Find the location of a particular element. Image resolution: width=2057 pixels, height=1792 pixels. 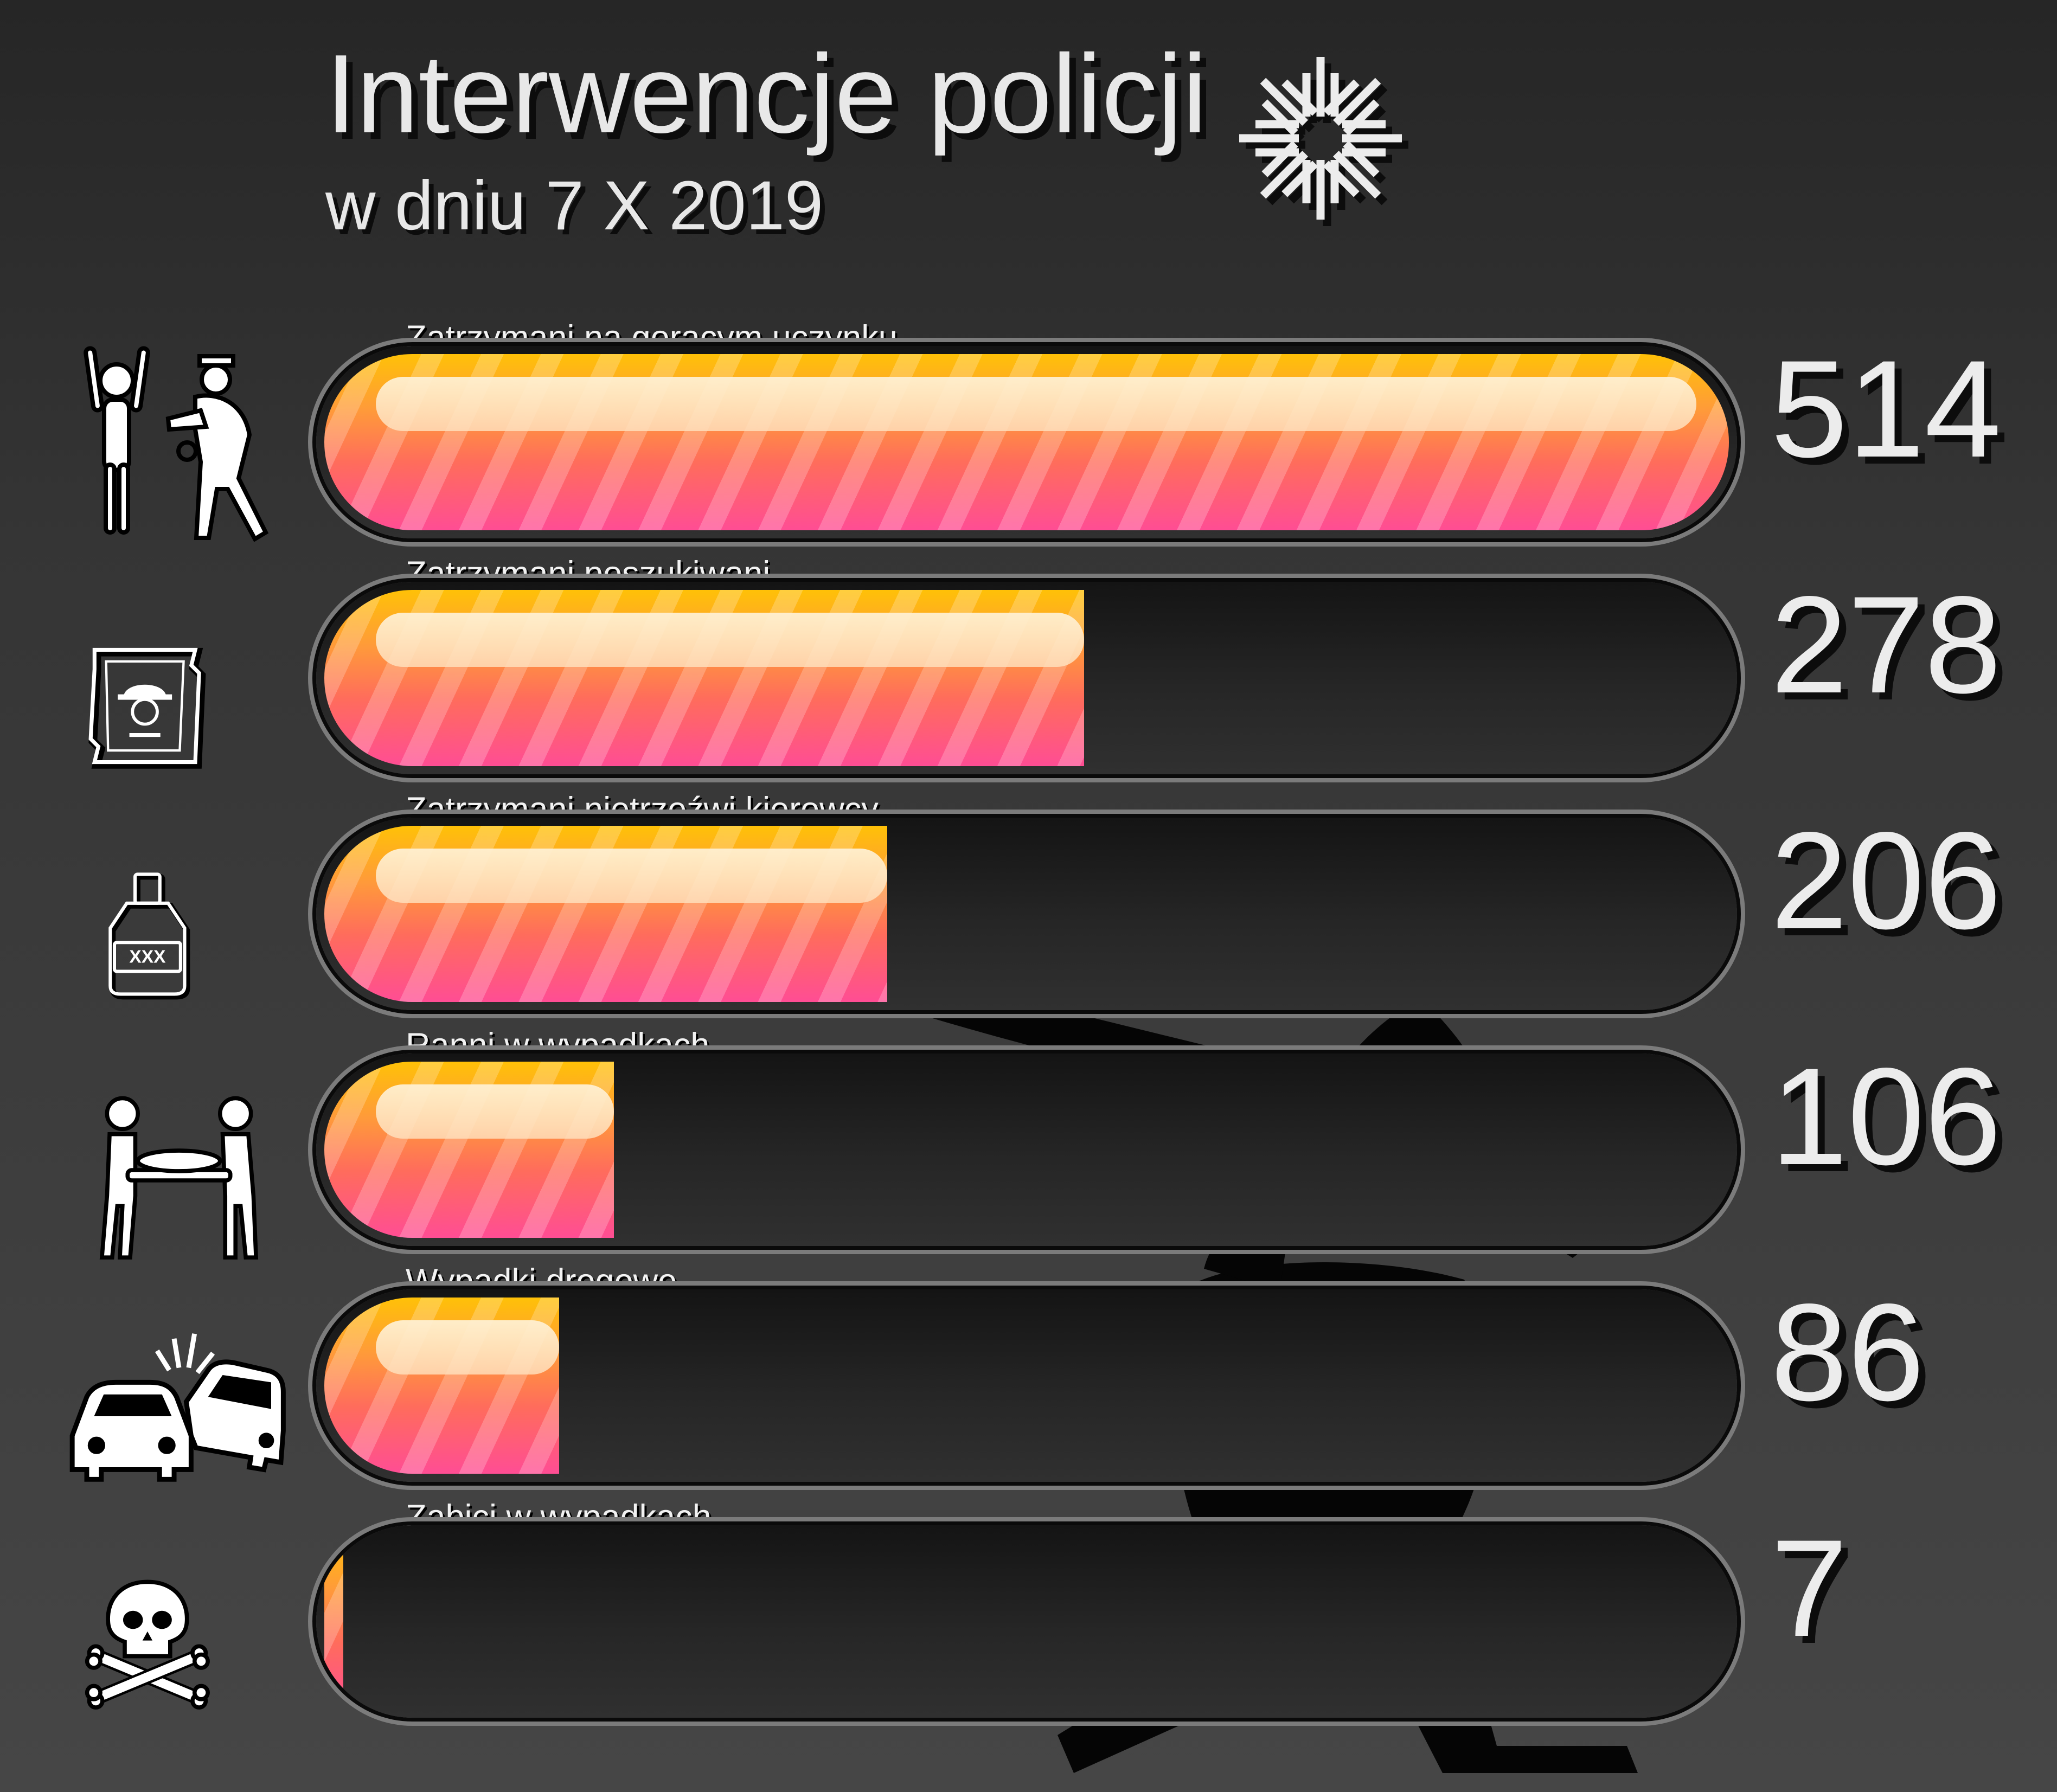

value-label: 514 is located at coordinates (1886, 409).